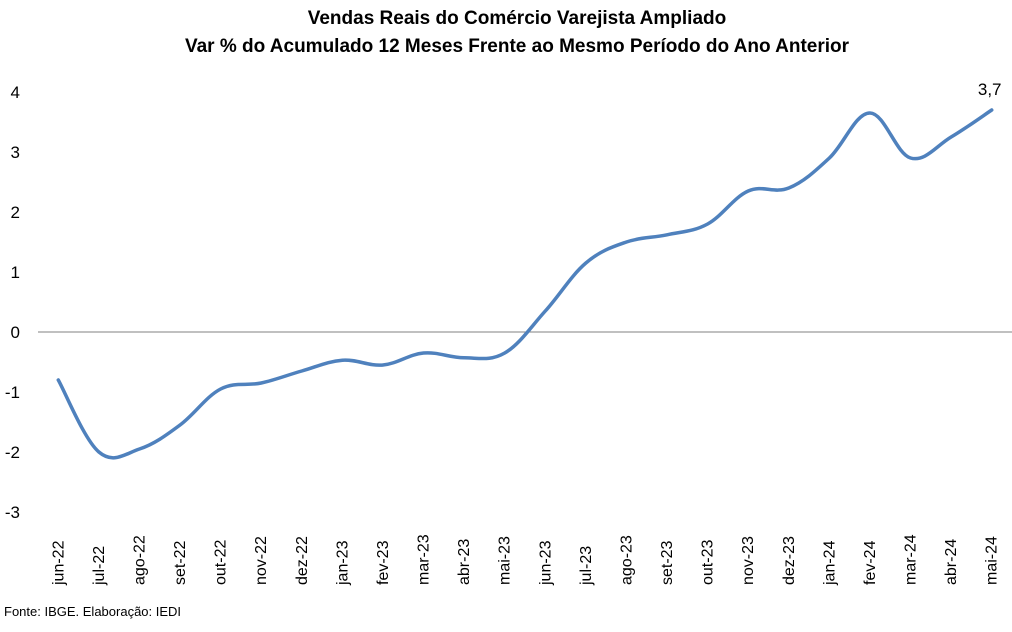 This screenshot has width=1012, height=632. Describe the element at coordinates (93, 611) in the screenshot. I see `source-note: Fonte: IBGE. Elaboração: IEDI` at that location.